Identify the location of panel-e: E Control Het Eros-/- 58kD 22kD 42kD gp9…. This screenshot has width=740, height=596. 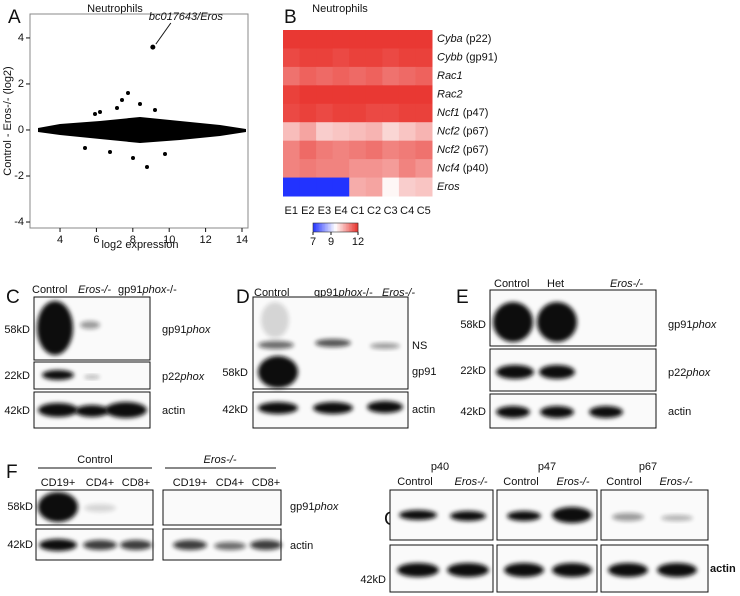
(586, 353).